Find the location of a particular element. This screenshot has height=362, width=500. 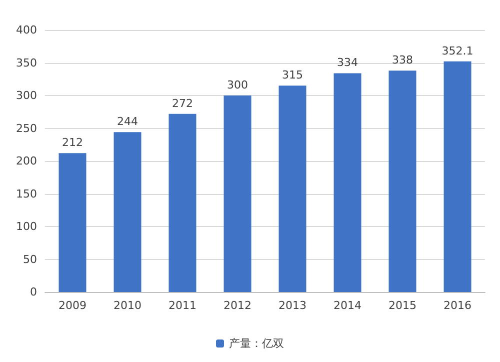

x-tick-label: 2011 is located at coordinates (182, 305).